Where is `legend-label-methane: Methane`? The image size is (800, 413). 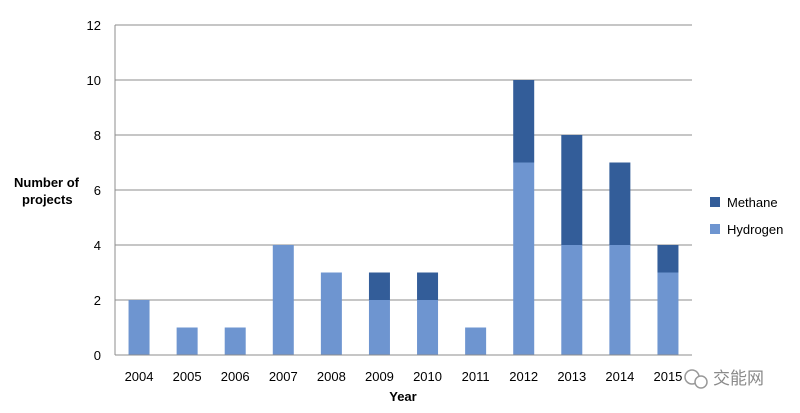
legend-label-methane: Methane is located at coordinates (752, 202).